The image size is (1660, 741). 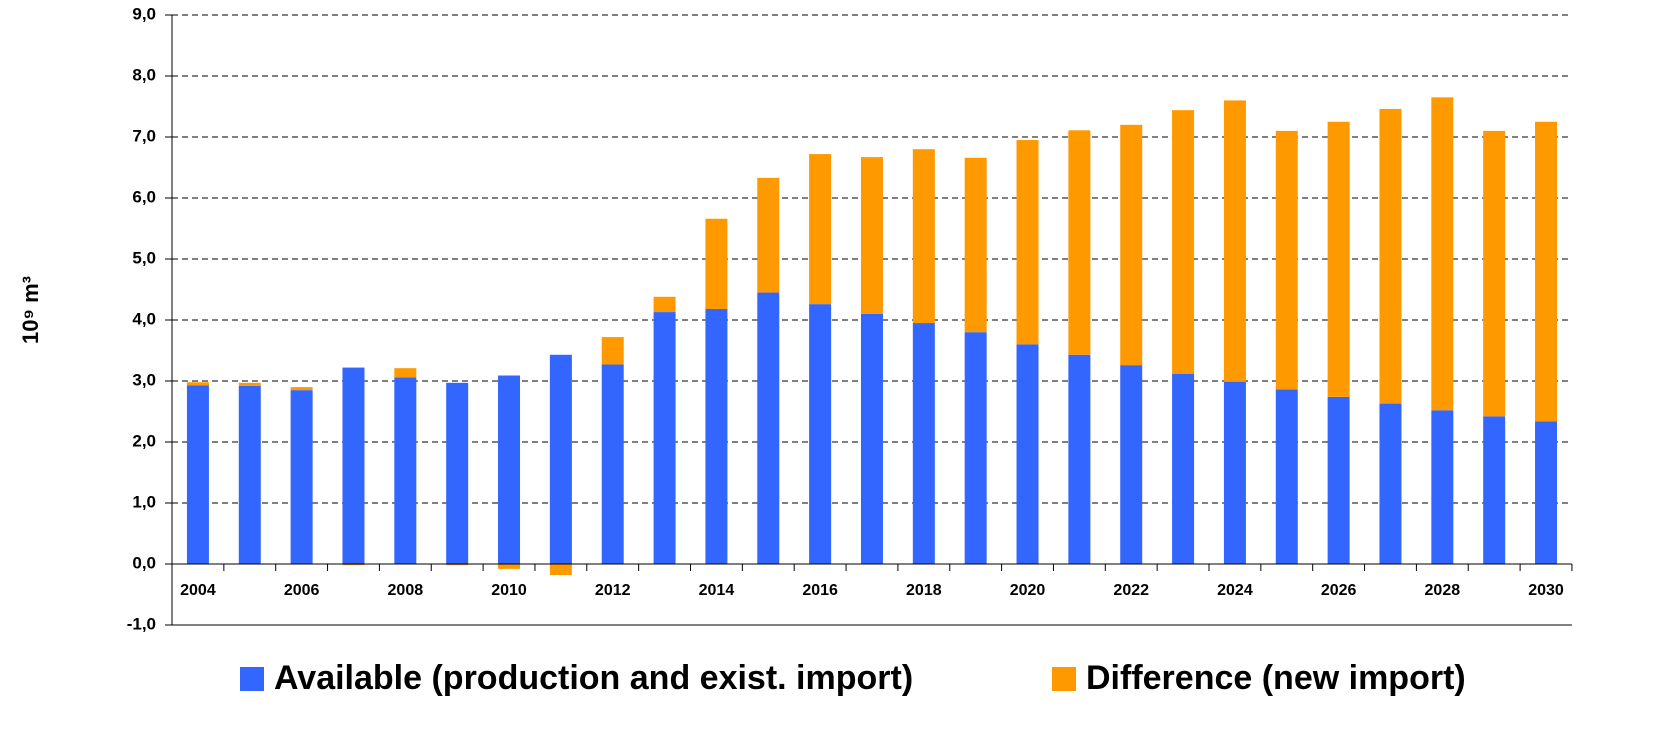 I want to click on x-tick-label: 2006, so click(x=302, y=590).